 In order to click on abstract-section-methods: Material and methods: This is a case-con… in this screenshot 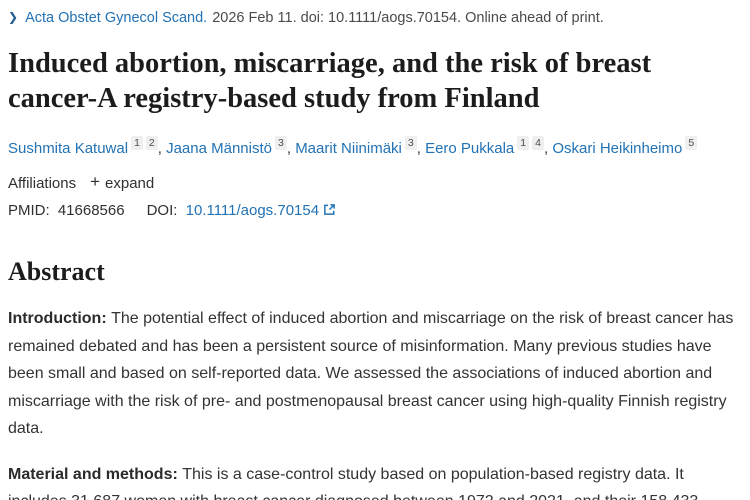, I will do `click(374, 480)`.